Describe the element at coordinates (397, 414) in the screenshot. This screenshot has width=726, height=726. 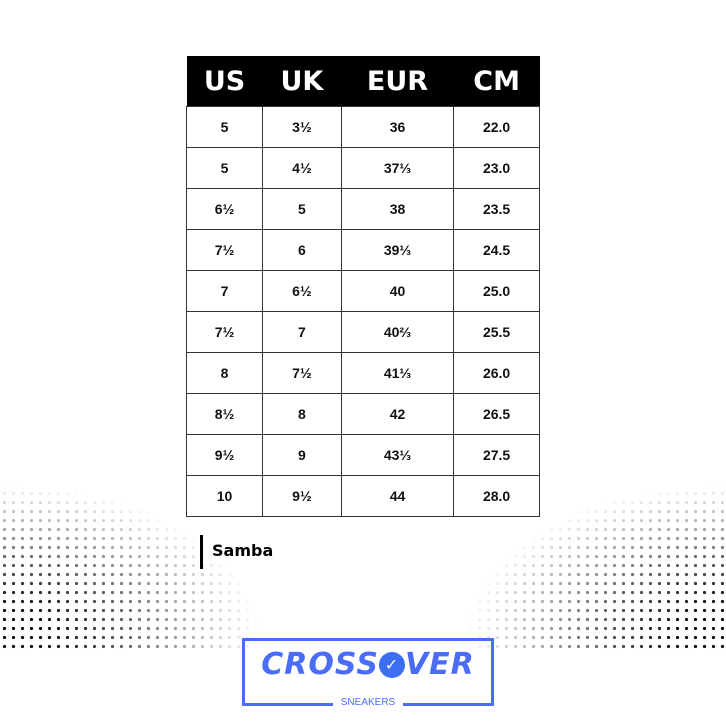
I see `cell-eur: 42` at that location.